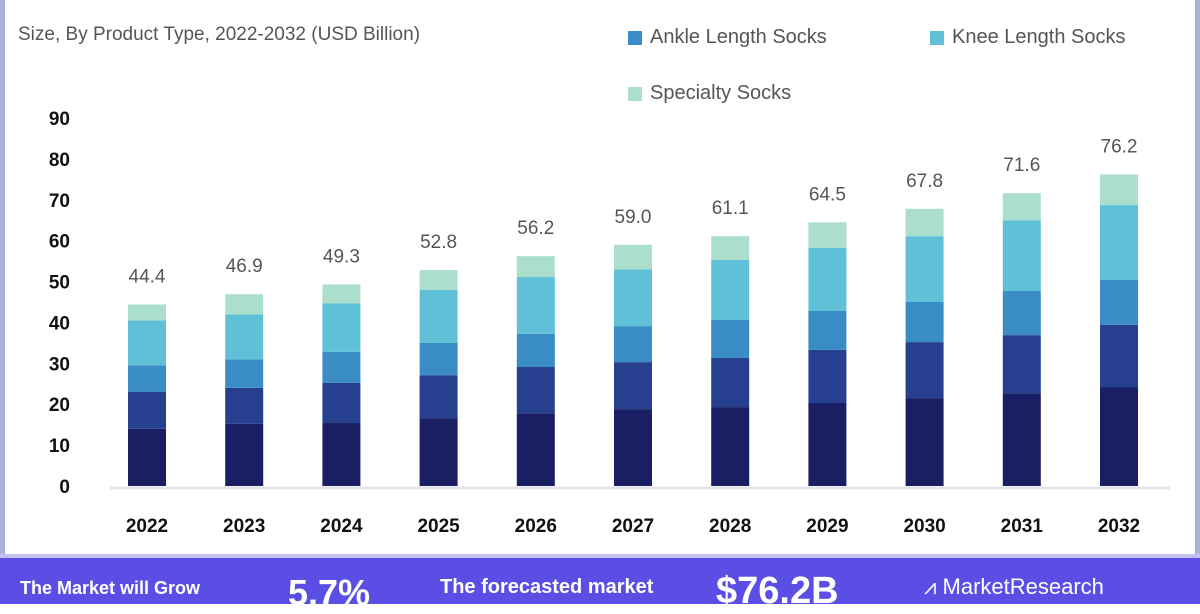 Image resolution: width=1200 pixels, height=614 pixels. Describe the element at coordinates (110, 588) in the screenshot. I see `grow-label: The Market will Grow` at that location.